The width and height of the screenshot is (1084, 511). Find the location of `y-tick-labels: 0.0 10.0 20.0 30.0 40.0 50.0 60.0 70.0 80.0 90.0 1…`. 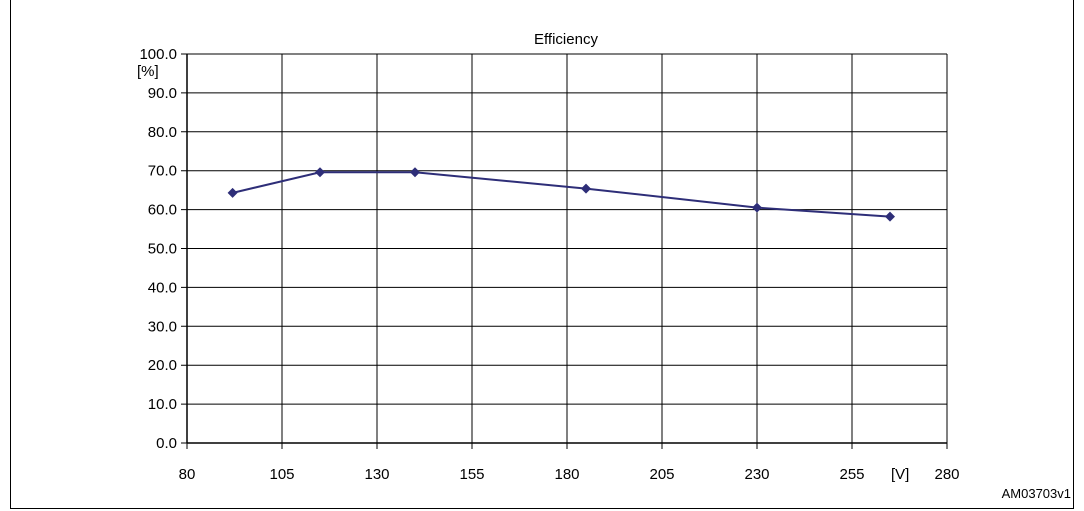

y-tick-labels: 0.0 10.0 20.0 30.0 40.0 50.0 60.0 70.0 80.0 90.0 1… is located at coordinates (158, 249).